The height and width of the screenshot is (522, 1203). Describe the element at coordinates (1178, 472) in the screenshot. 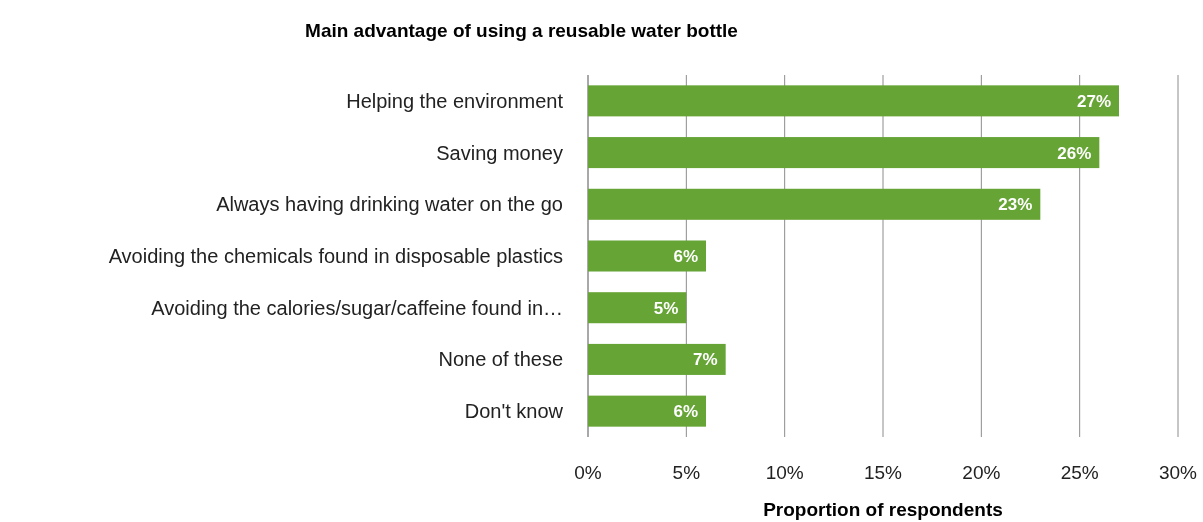

I see `x-tick-label: 30%` at that location.